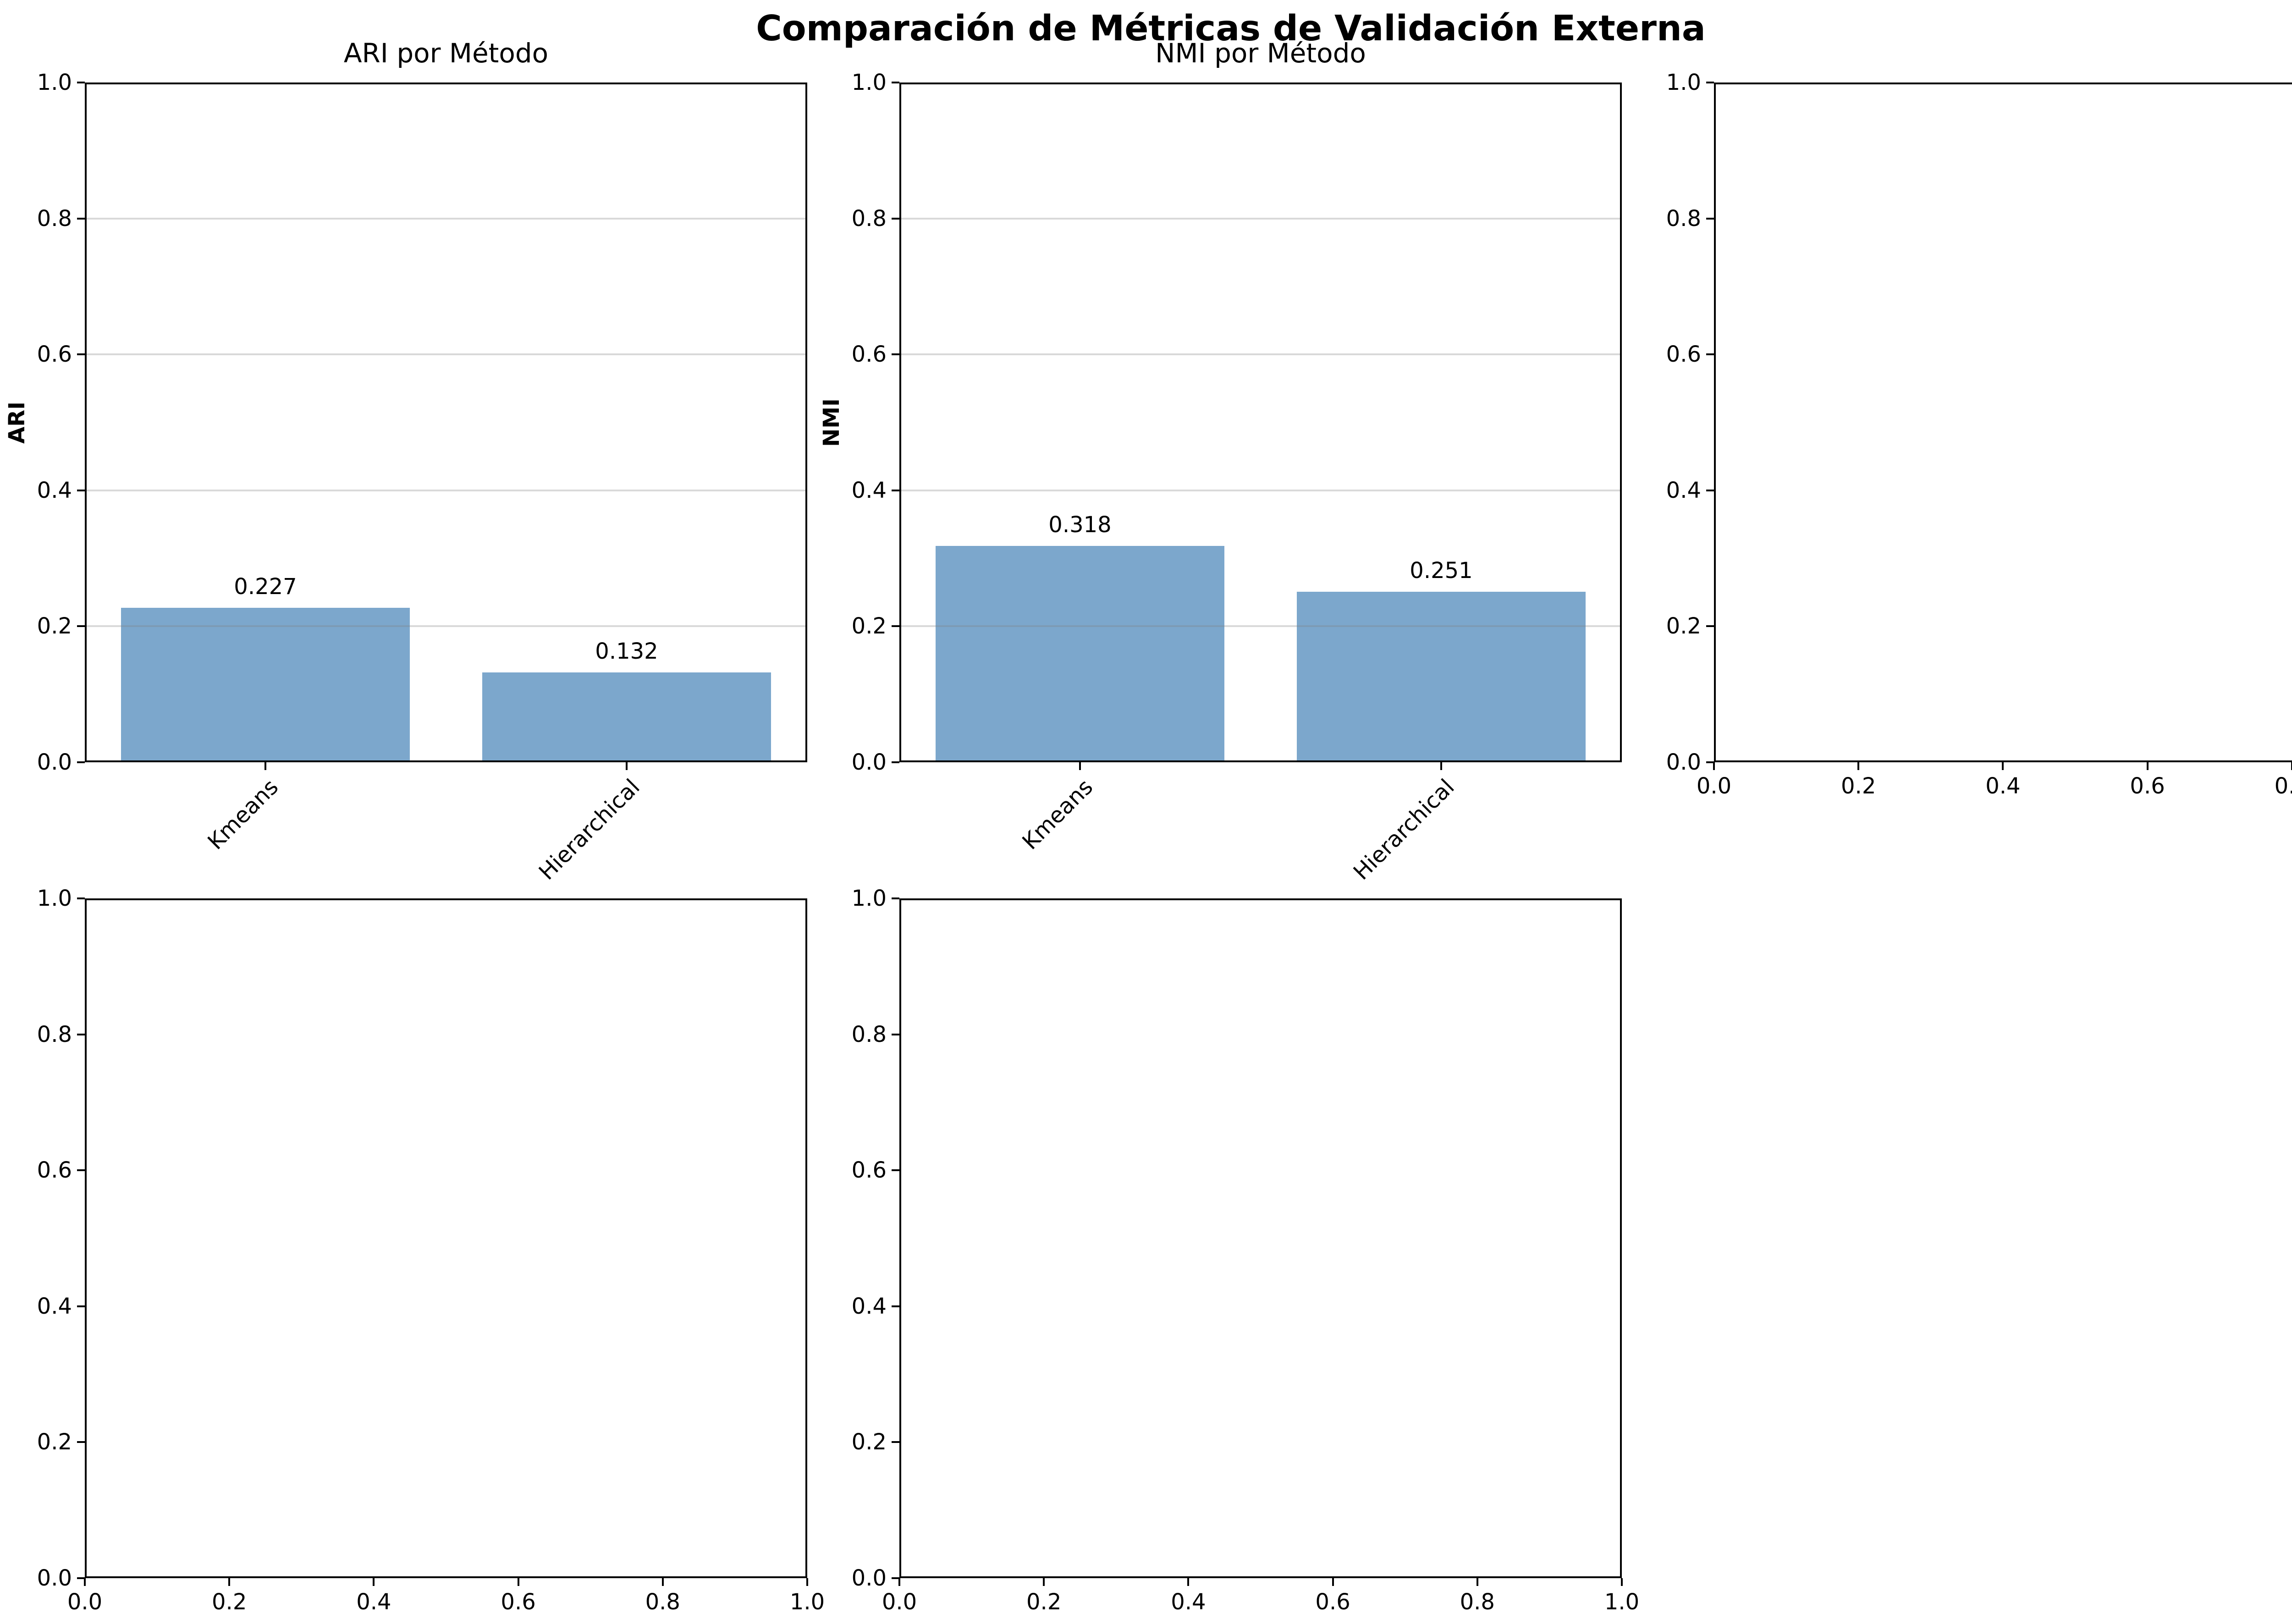 This screenshot has height=1624, width=2292. What do you see at coordinates (1080, 637) in the screenshot?
I see `bar-kmeans: 0.318` at bounding box center [1080, 637].